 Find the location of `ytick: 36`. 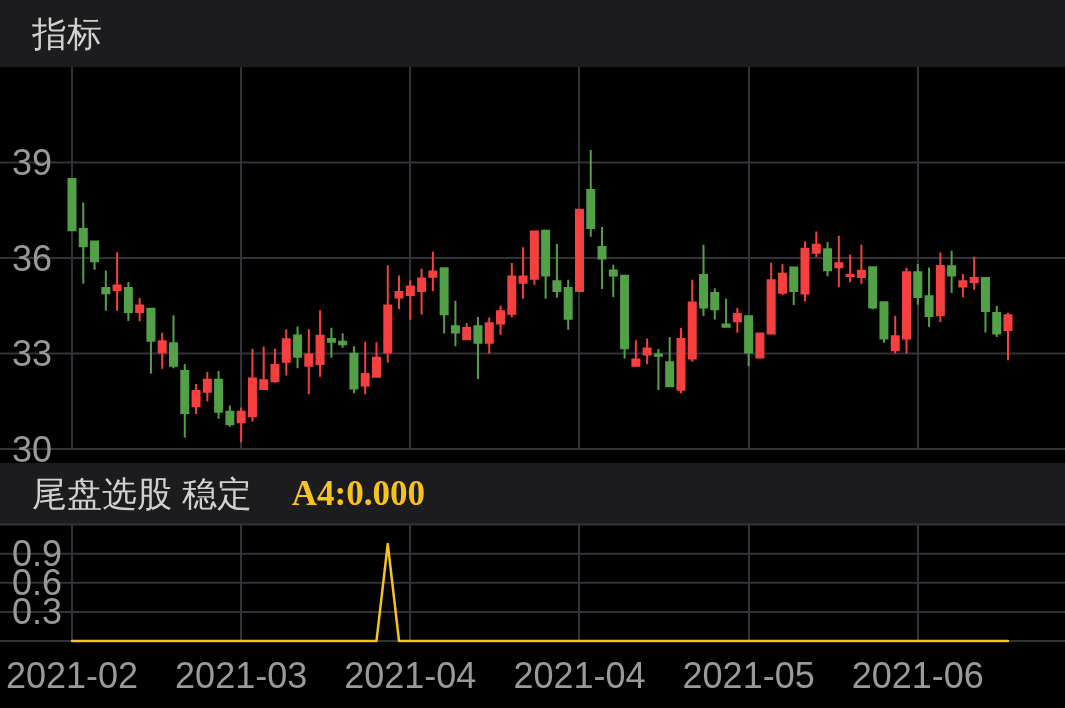

ytick: 36 is located at coordinates (32, 258).